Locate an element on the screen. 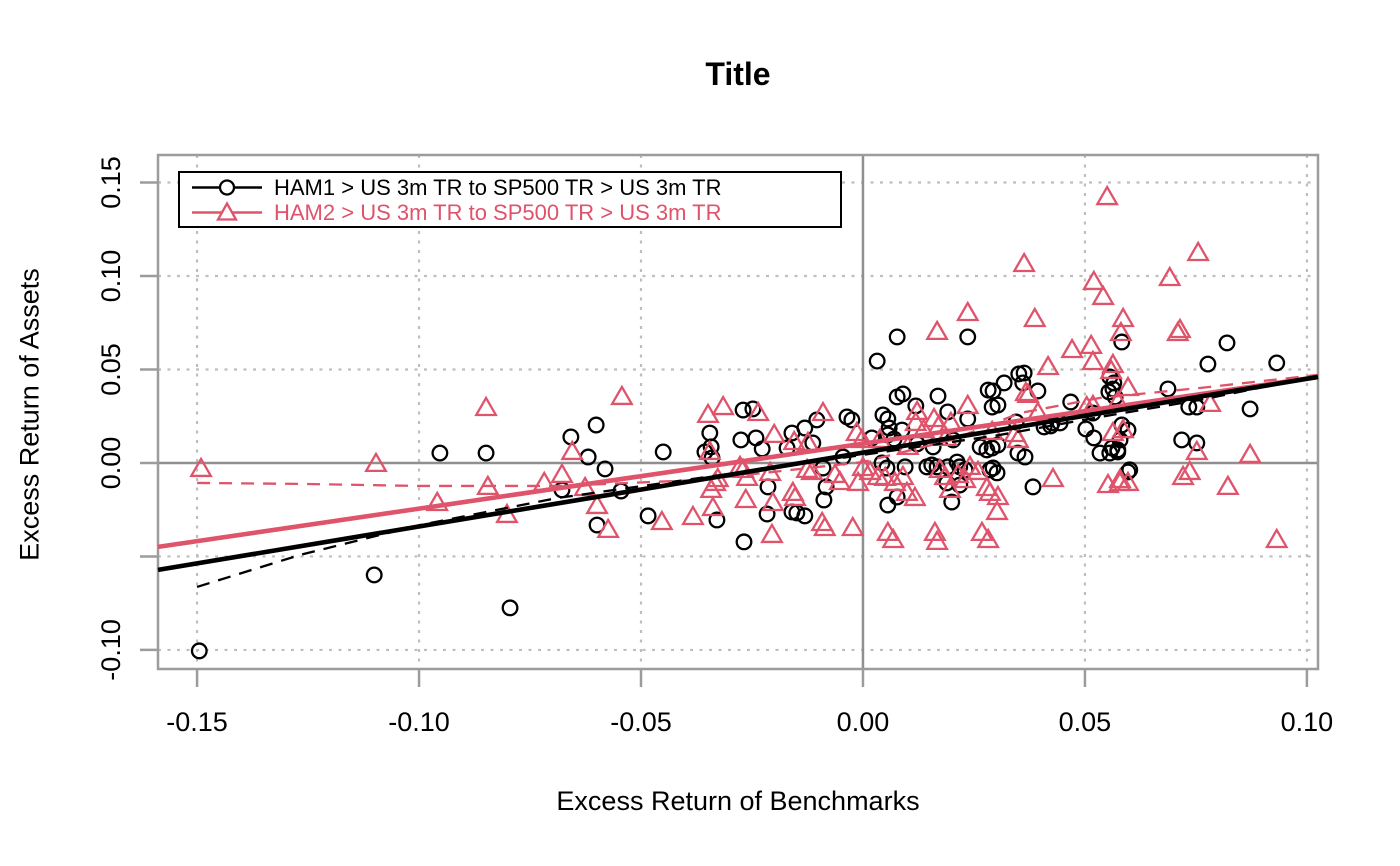 The width and height of the screenshot is (1400, 866). x-tick-label: 0.05 is located at coordinates (1085, 722).